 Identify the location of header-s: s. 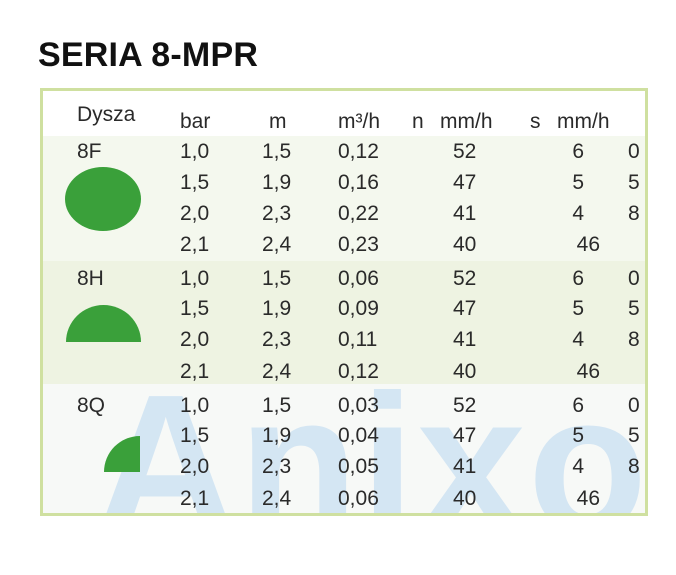
(535, 121).